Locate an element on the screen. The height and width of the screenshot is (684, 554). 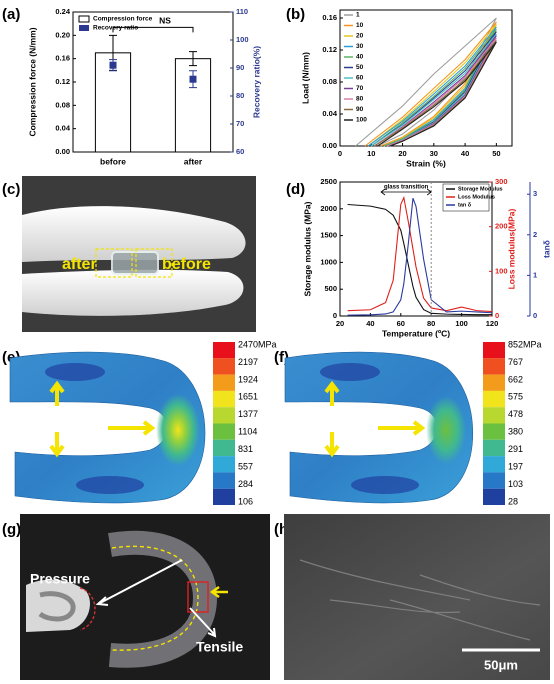
y-axis-label: Load (N/mm) is located at coordinates (305, 78).